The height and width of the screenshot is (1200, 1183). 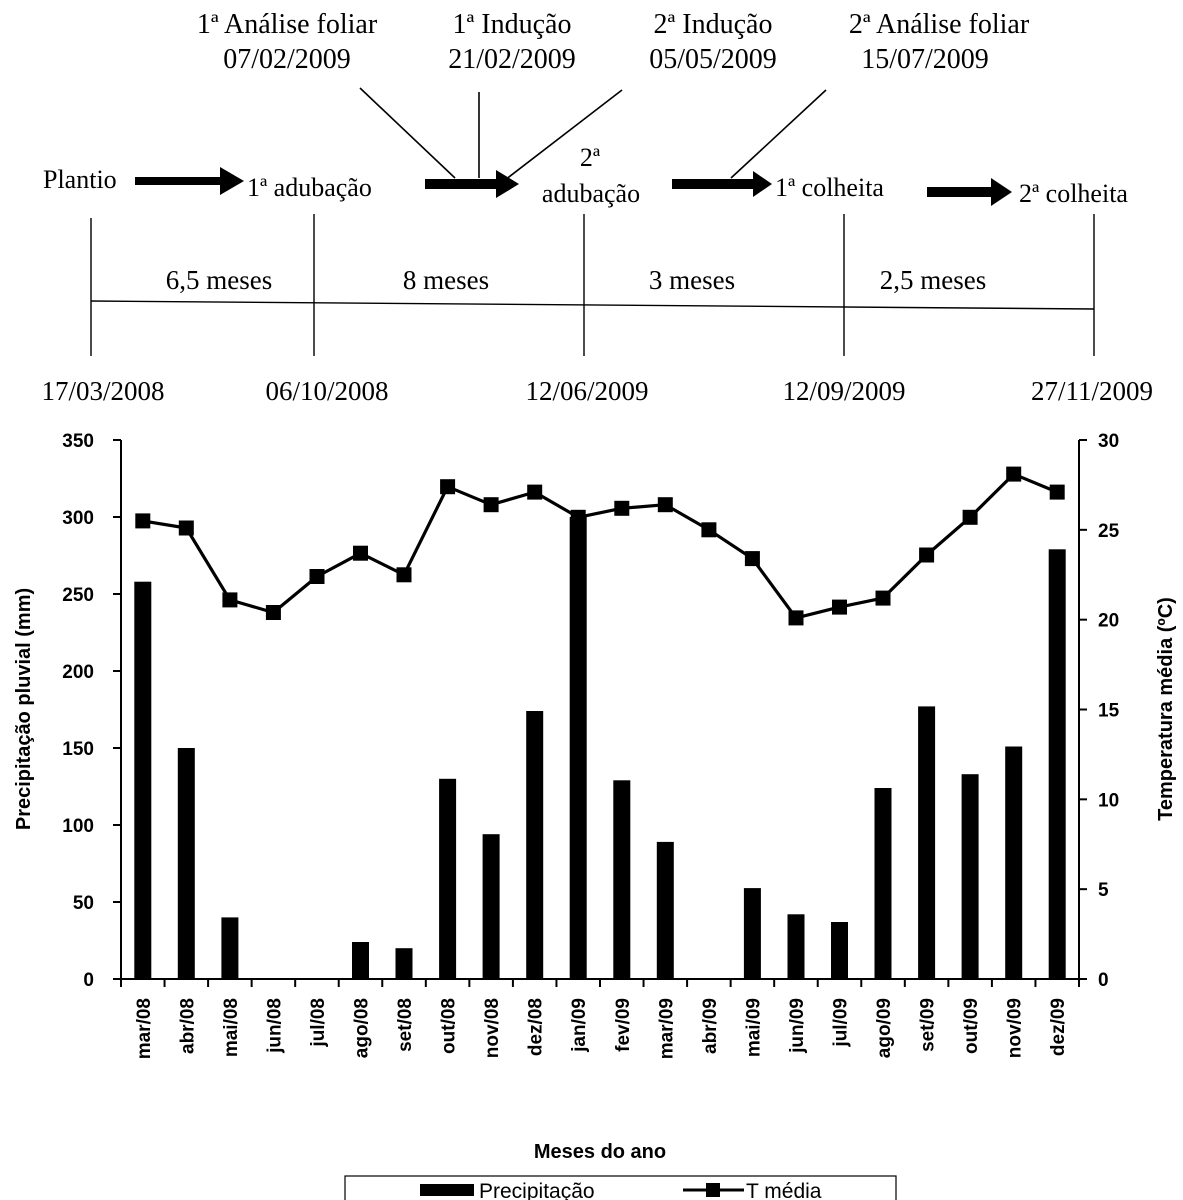 What do you see at coordinates (753, 1027) in the screenshot?
I see `x-tick-label-mai-09: mai/09` at bounding box center [753, 1027].